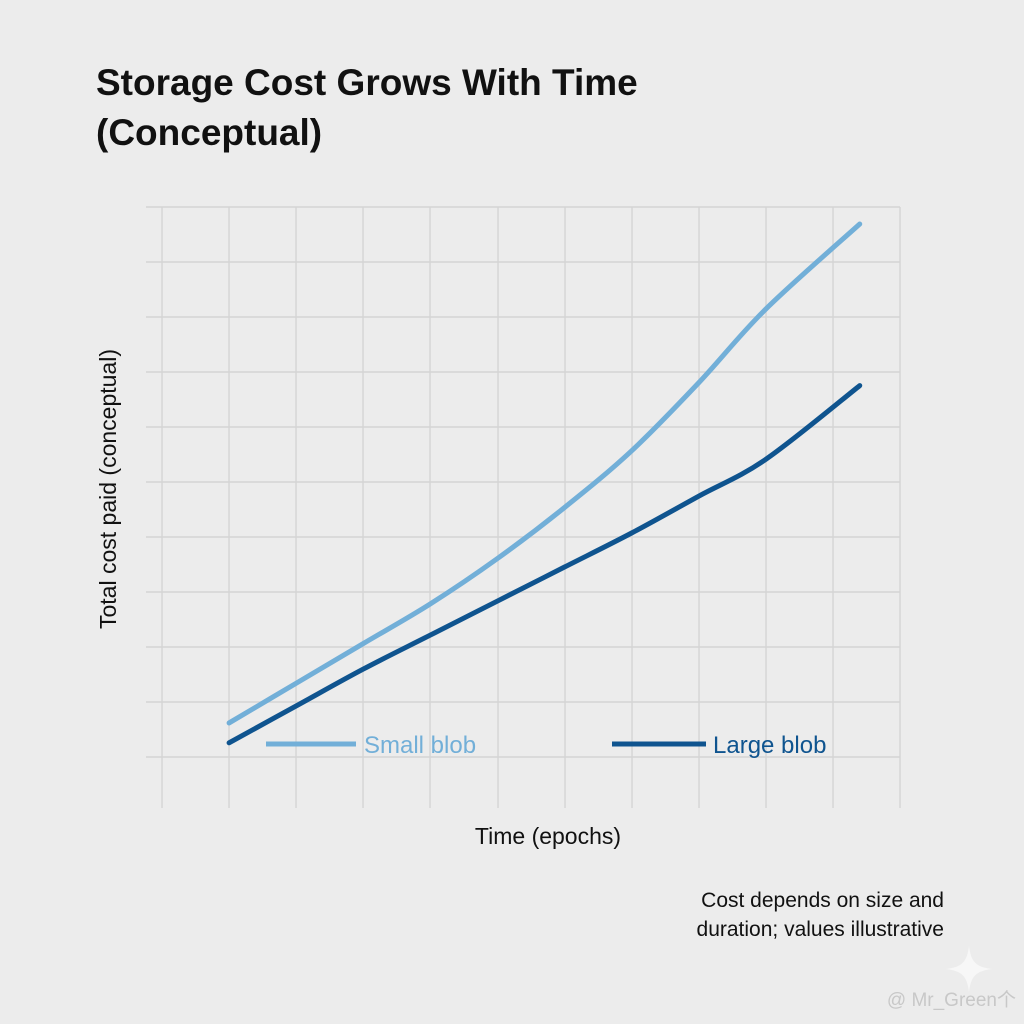 The height and width of the screenshot is (1024, 1024). What do you see at coordinates (209, 132) in the screenshot?
I see `chart-title-line-2: (Conceptual)` at bounding box center [209, 132].